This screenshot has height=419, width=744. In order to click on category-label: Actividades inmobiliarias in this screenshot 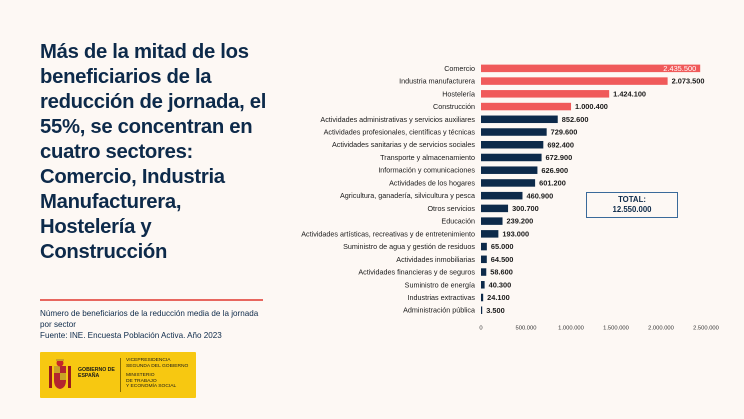, I will do `click(435, 259)`.